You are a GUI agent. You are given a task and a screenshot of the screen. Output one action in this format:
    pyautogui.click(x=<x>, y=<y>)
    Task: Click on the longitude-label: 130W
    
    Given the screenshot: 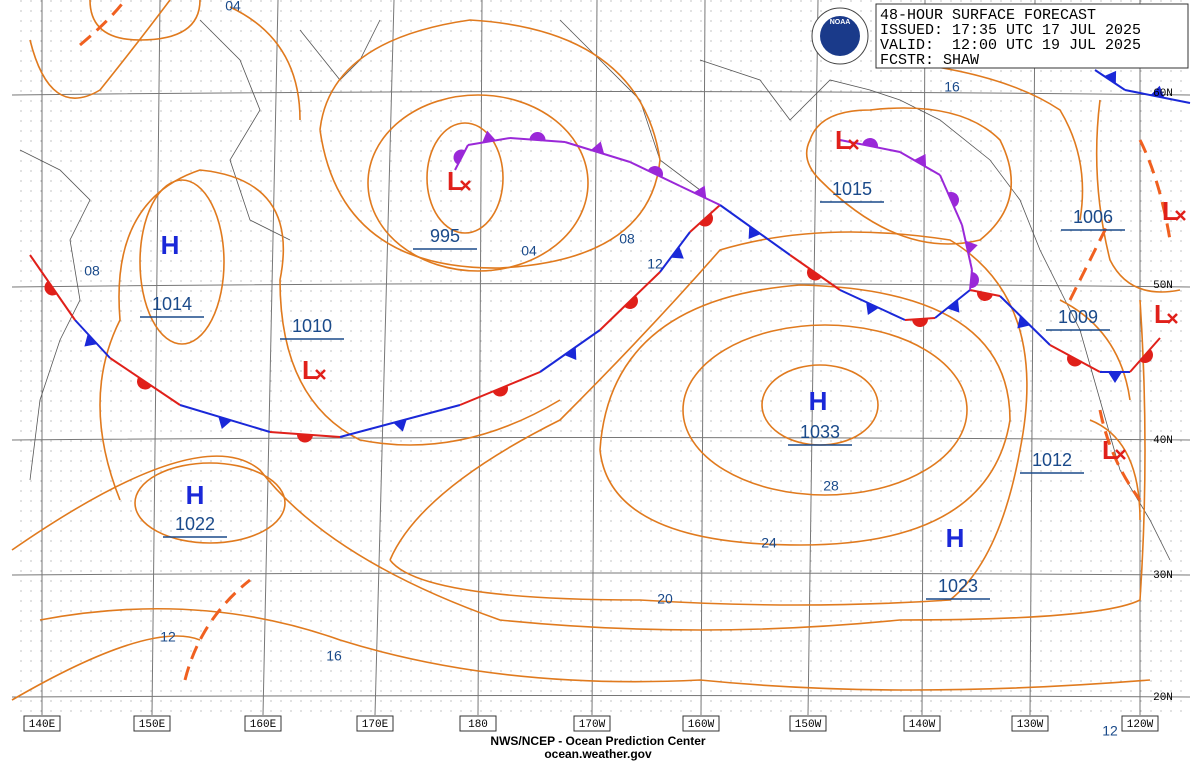 What is the action you would take?
    pyautogui.click(x=1030, y=725)
    